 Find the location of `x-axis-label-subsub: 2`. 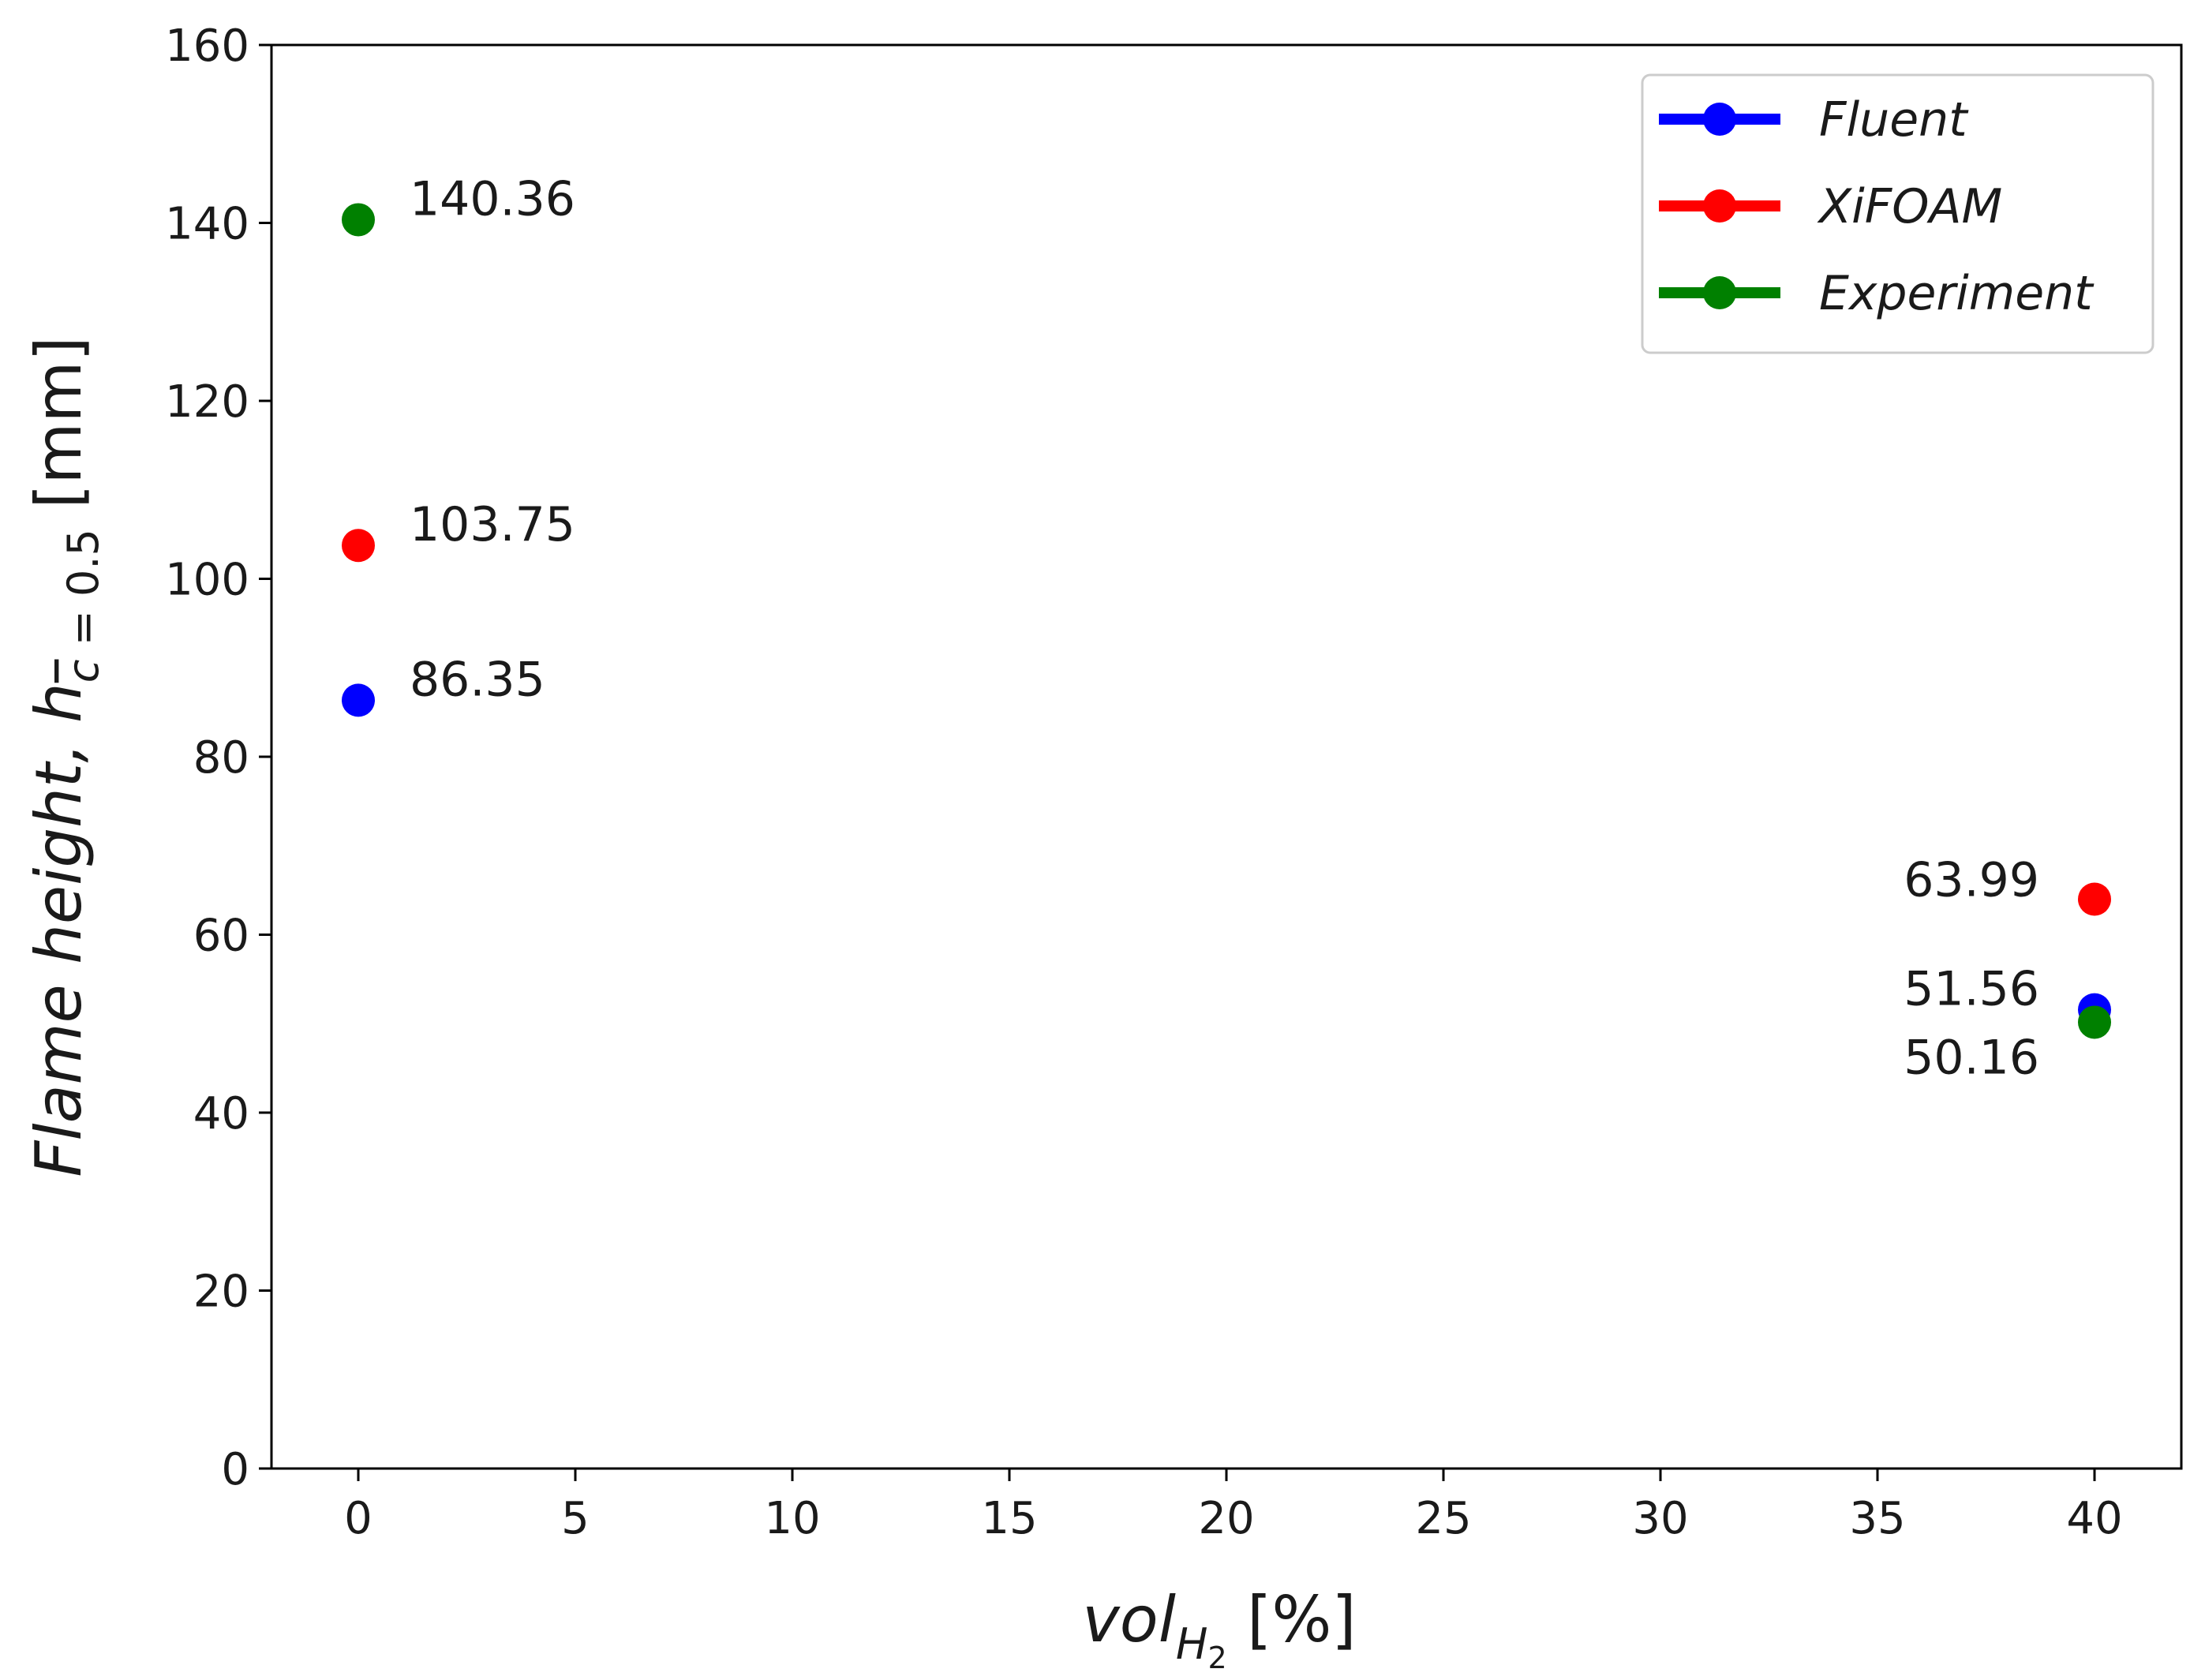

x-axis-label-subsub: 2 is located at coordinates (1217, 1658).